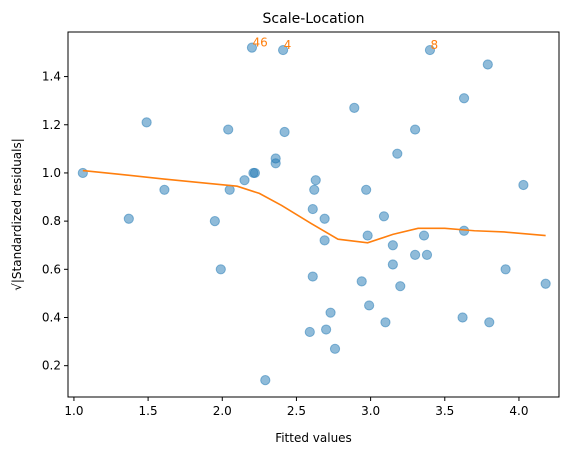 The height and width of the screenshot is (455, 574). Describe the element at coordinates (434, 45) in the screenshot. I see `point-annotation: 8` at that location.